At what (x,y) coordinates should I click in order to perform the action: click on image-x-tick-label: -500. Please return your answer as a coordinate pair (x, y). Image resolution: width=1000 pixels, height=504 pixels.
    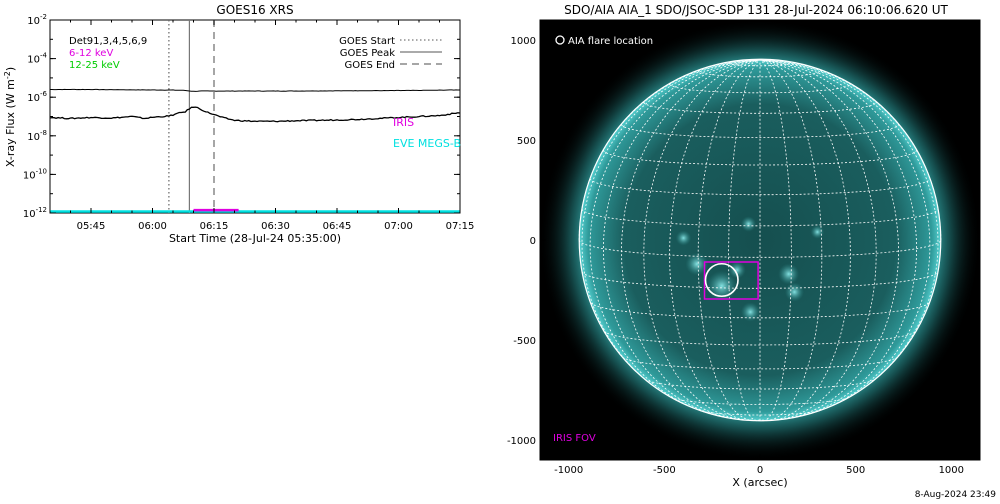
    Looking at the image, I should click on (664, 470).